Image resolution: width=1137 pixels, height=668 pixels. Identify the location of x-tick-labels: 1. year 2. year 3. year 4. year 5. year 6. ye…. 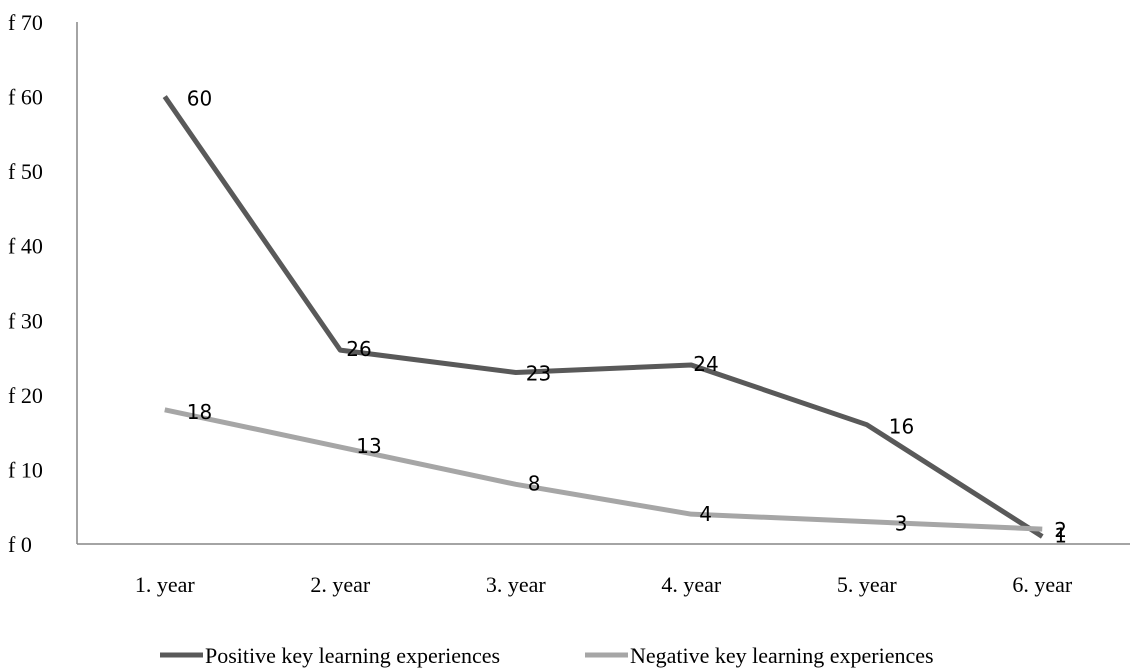
(604, 584).